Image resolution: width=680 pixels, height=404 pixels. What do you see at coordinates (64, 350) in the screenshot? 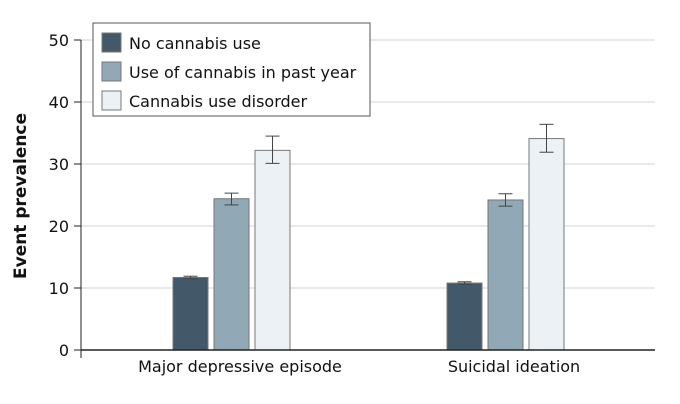
I see `y-tick-label: 0` at bounding box center [64, 350].